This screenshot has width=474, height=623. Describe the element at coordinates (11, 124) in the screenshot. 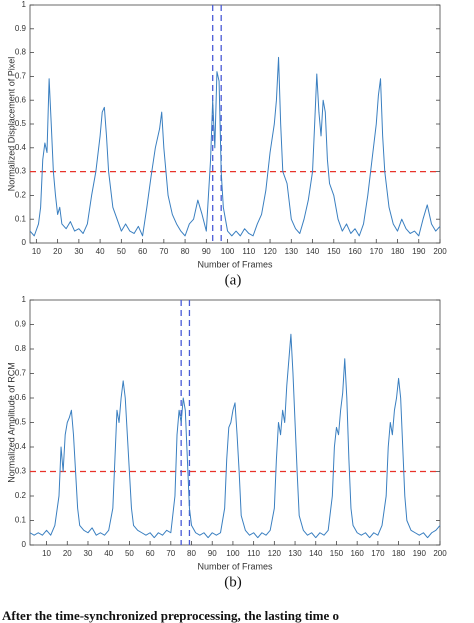

I see `y-axis-label: Normalized Displacement of Pixel` at that location.